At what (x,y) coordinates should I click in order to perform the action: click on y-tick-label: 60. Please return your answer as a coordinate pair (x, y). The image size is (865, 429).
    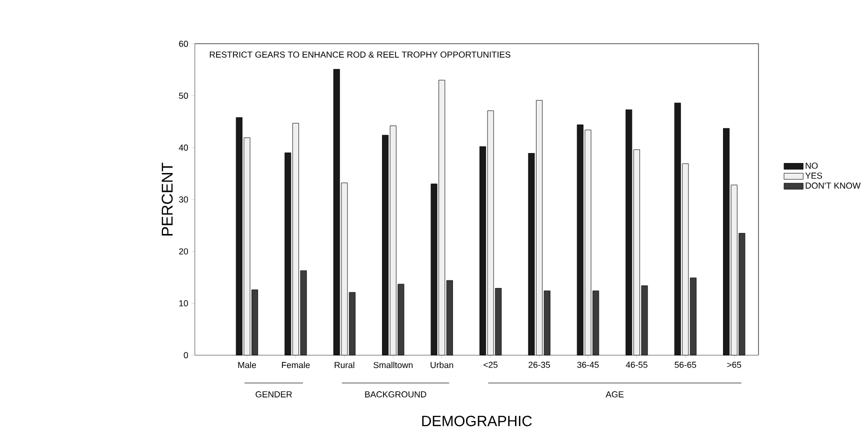
    Looking at the image, I should click on (183, 43).